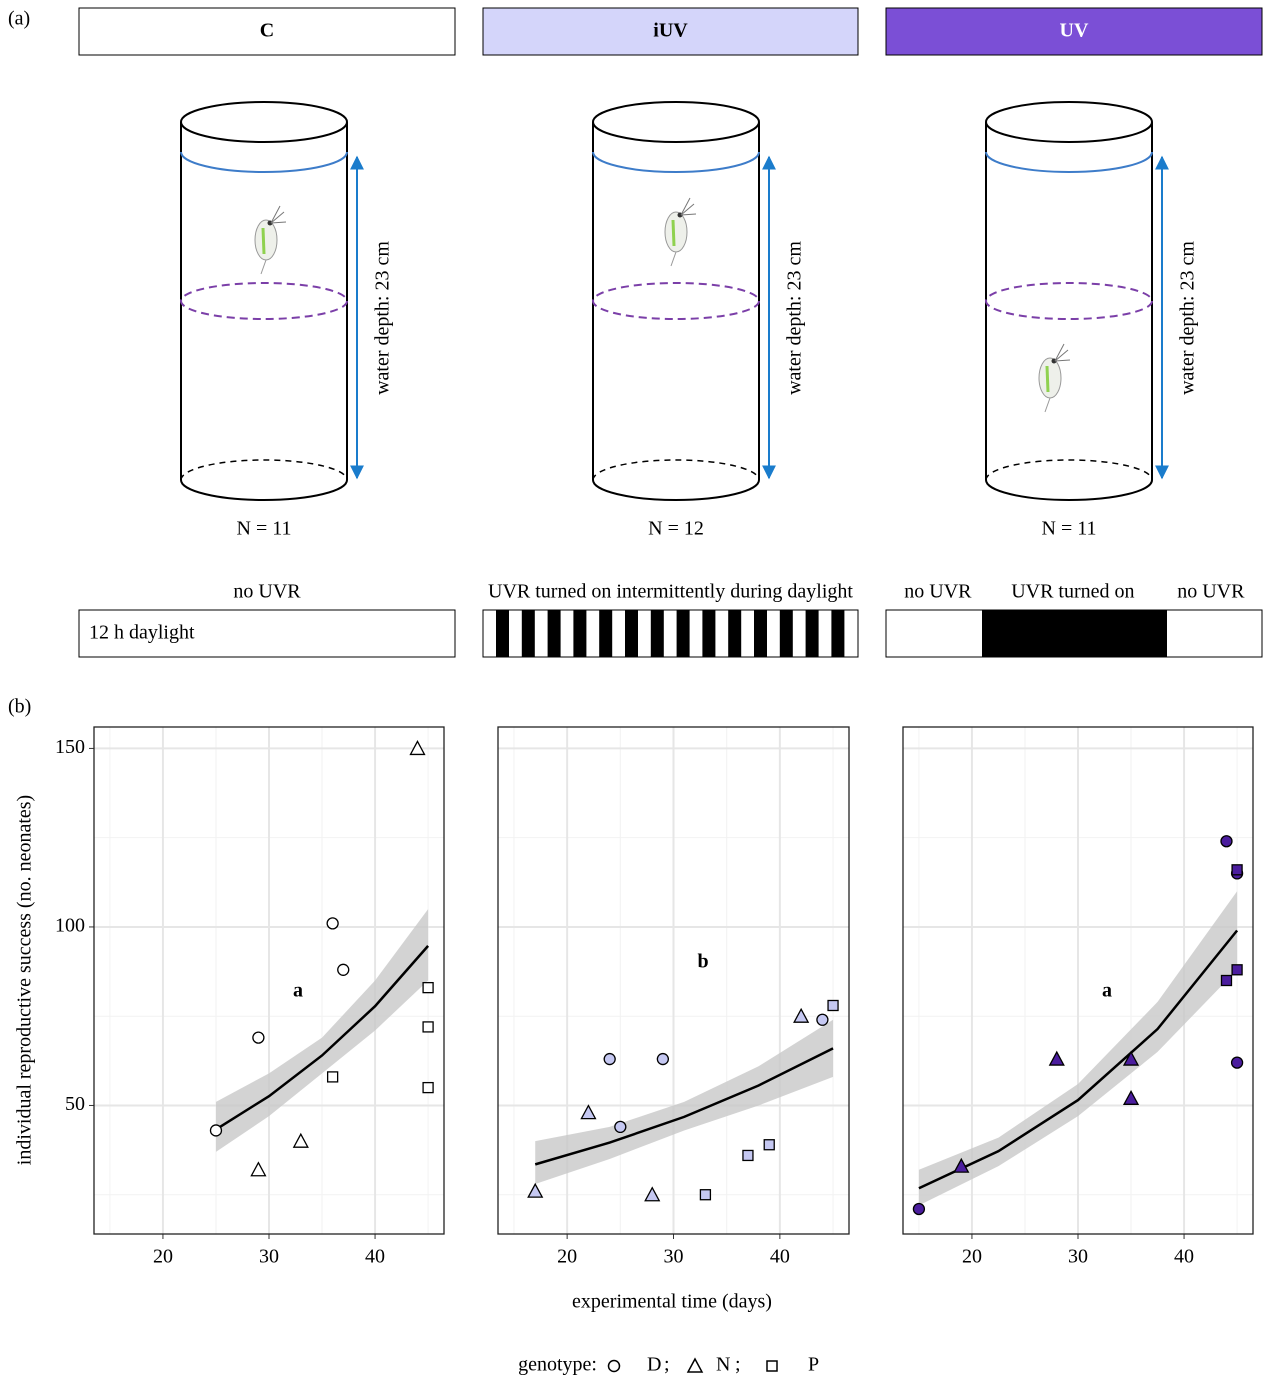 This screenshot has height=1381, width=1263. What do you see at coordinates (75, 1104) in the screenshot?
I see `y-tick-label: 50` at bounding box center [75, 1104].